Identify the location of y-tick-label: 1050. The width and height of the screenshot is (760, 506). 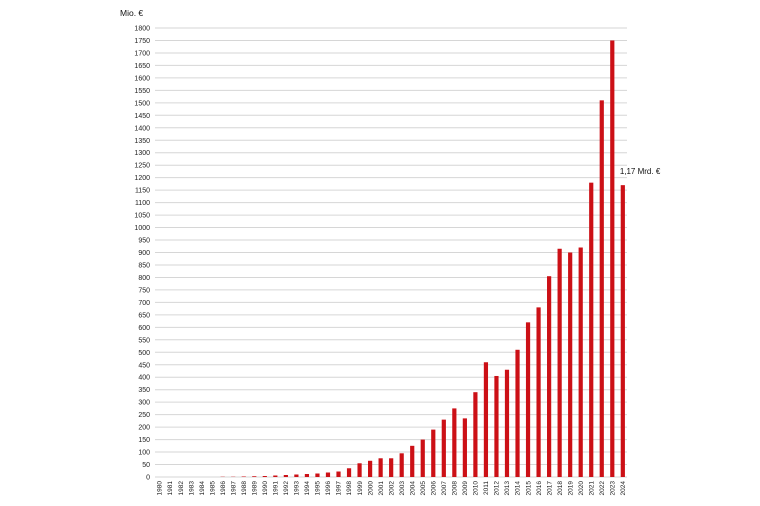
(142, 216).